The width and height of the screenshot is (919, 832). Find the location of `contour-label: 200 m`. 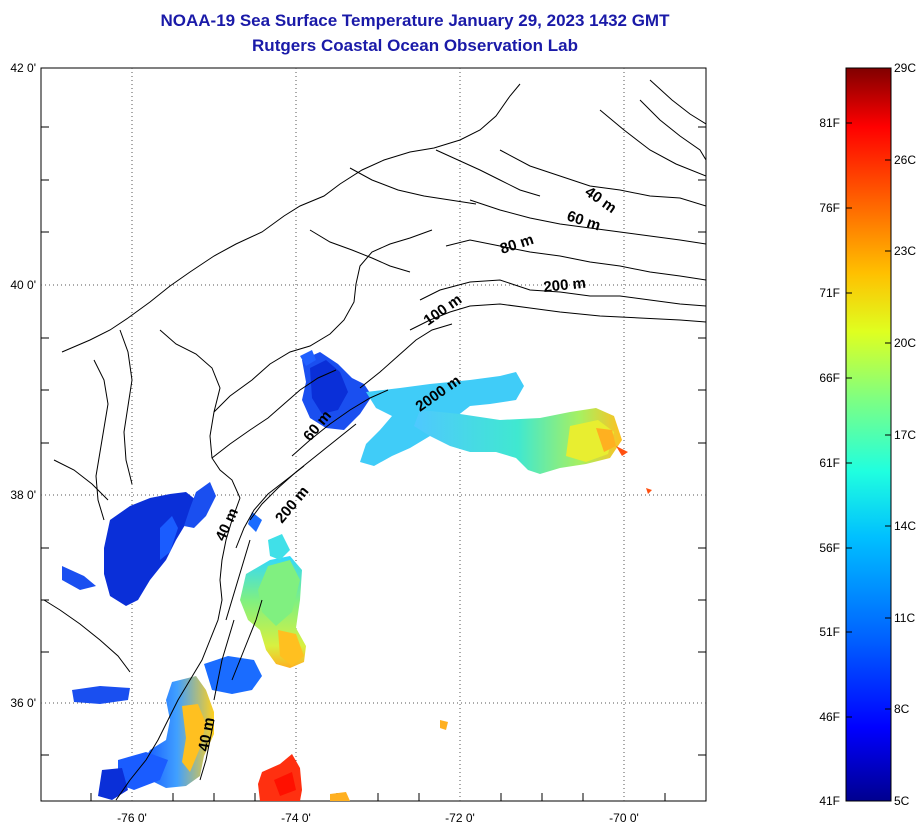

contour-label: 200 m is located at coordinates (565, 285).